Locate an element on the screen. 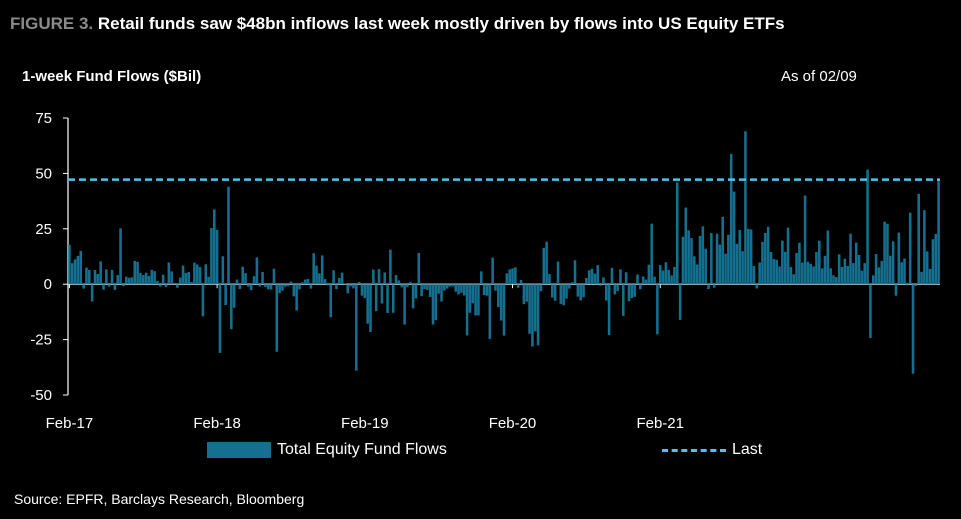 The image size is (961, 519). legend-bar-swatch is located at coordinates (239, 450).